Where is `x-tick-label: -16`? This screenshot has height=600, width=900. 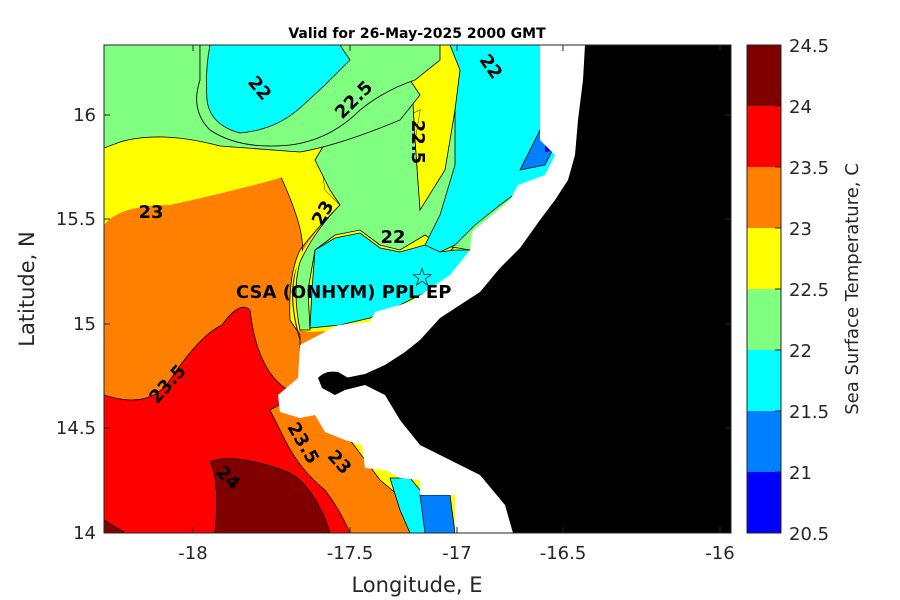
x-tick-label: -16 is located at coordinates (719, 553).